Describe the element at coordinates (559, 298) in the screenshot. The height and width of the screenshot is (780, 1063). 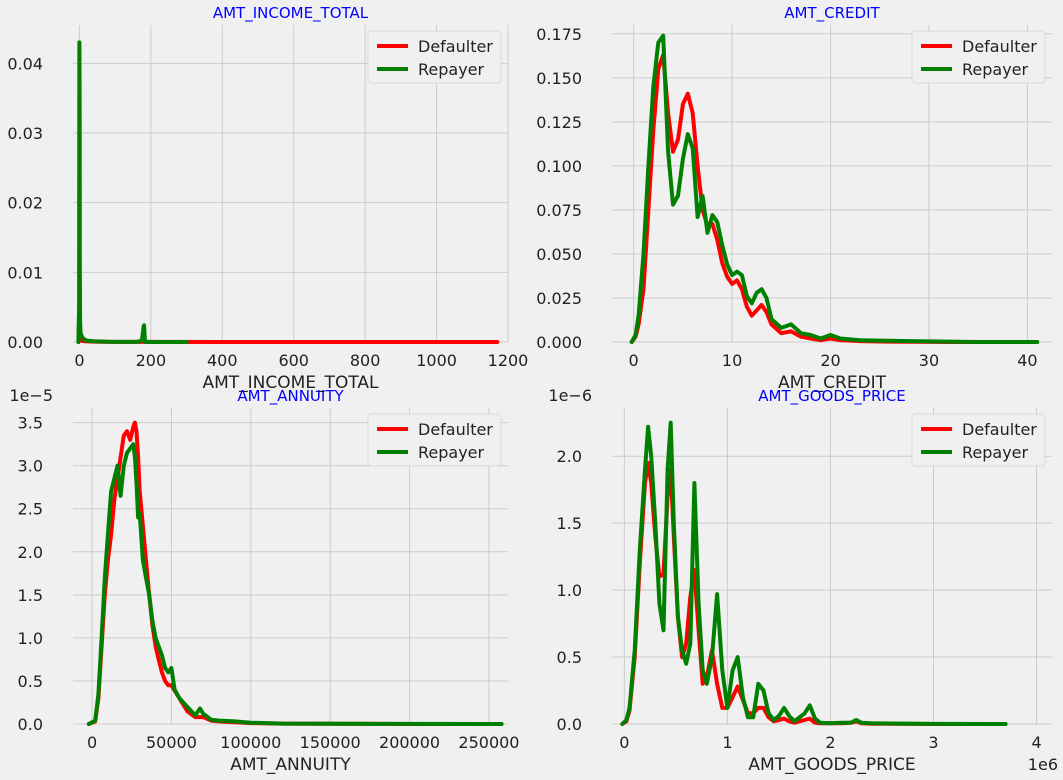
I see `y-tick-label: 0.025` at that location.